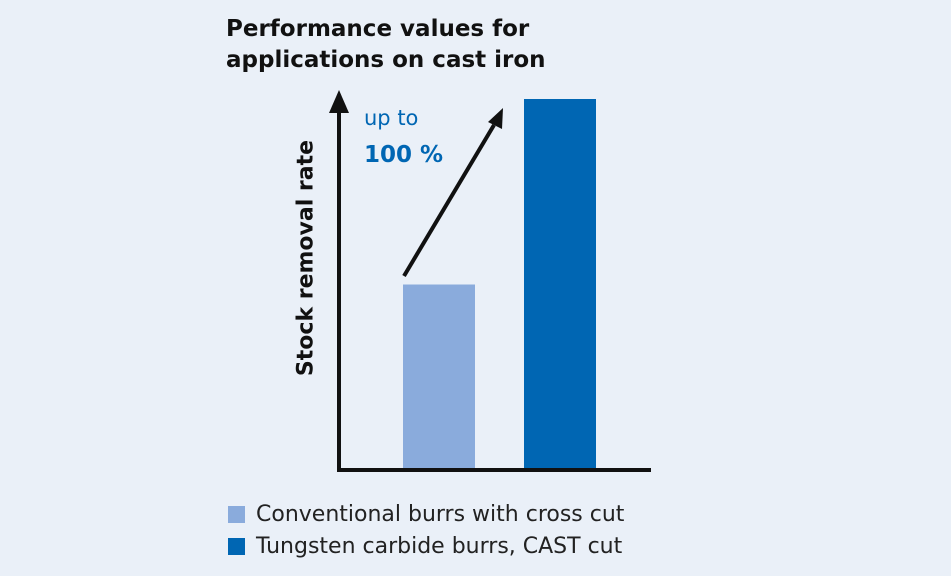 This screenshot has height=576, width=951. Describe the element at coordinates (449, 200) in the screenshot. I see `increase-arrow-shaft` at that location.